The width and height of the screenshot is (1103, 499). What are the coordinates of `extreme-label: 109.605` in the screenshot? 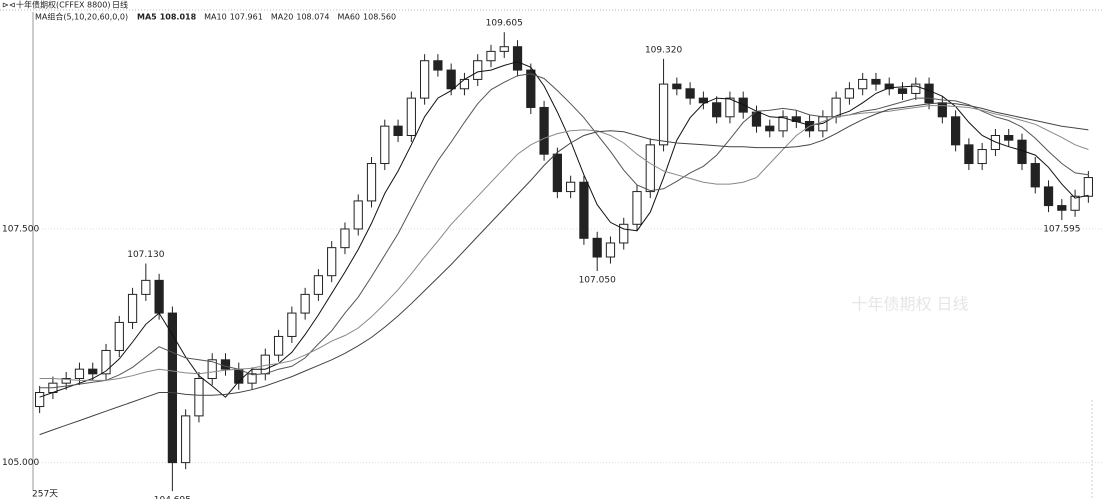 It's located at (504, 24).